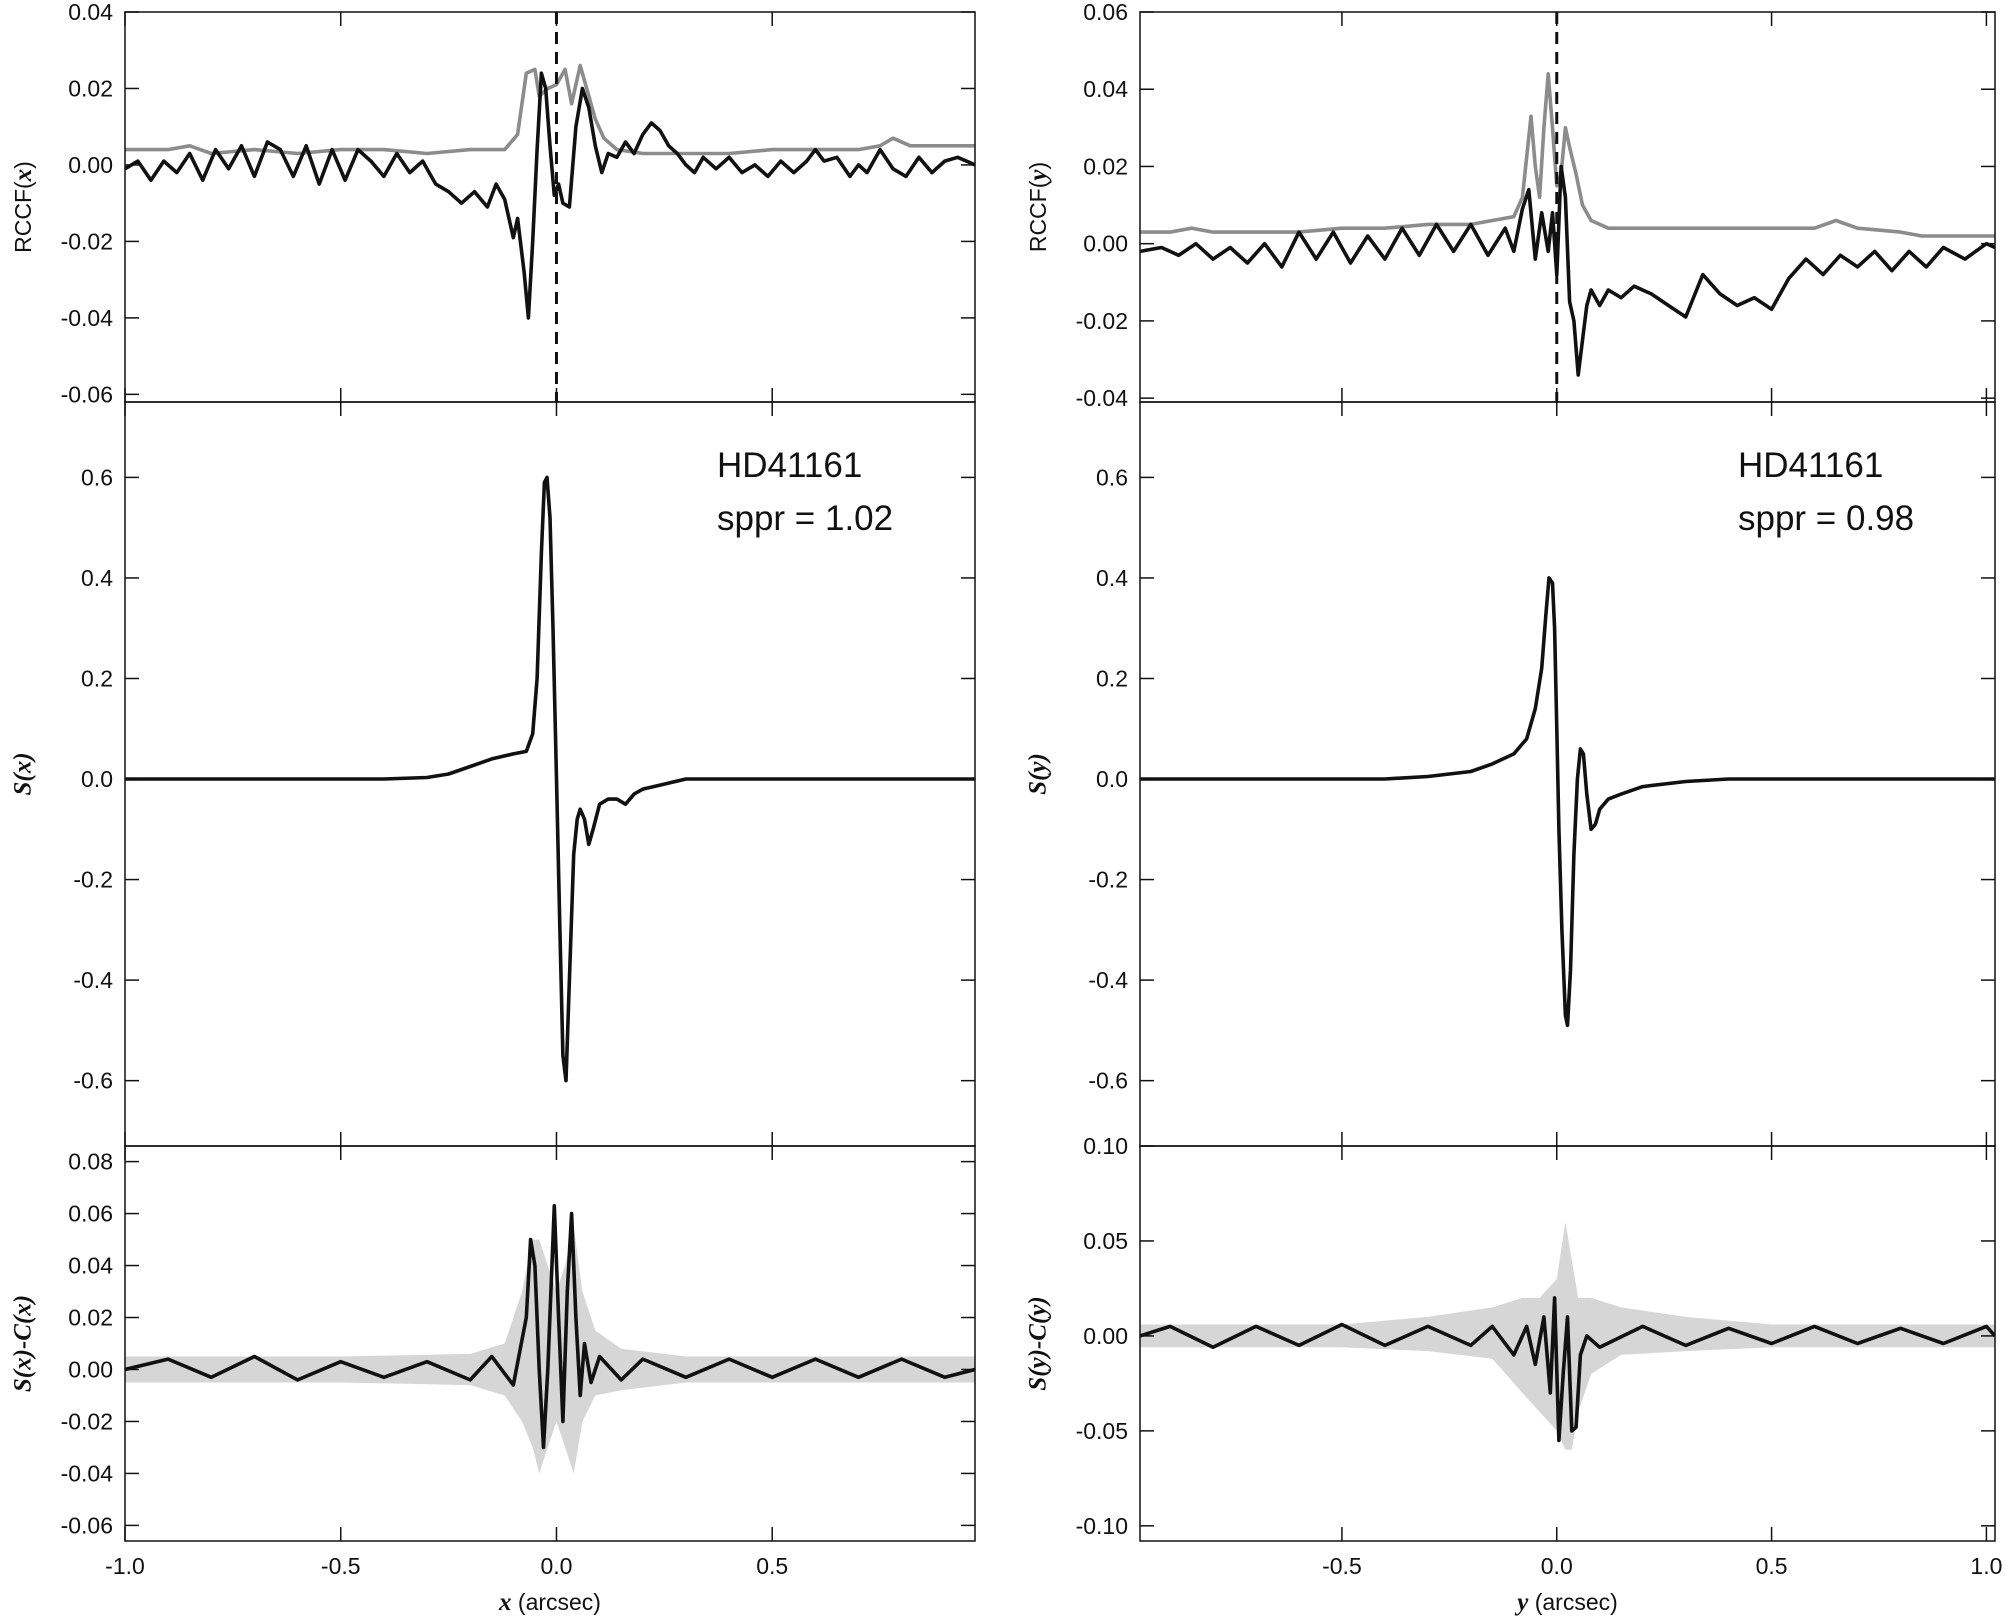  I want to click on panel-residual-y: 0.10 0.05 0.00 -0.05 -0.10 S(y)-C(y), so click(1510, 1337).